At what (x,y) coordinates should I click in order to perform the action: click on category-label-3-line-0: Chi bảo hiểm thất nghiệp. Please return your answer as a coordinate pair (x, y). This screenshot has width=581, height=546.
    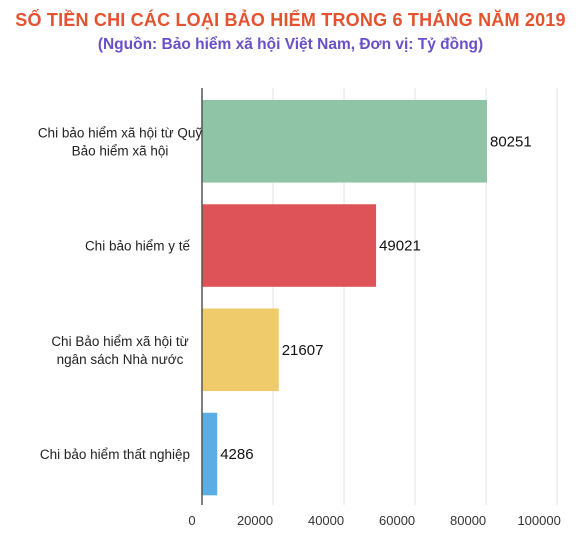
    Looking at the image, I should click on (115, 454).